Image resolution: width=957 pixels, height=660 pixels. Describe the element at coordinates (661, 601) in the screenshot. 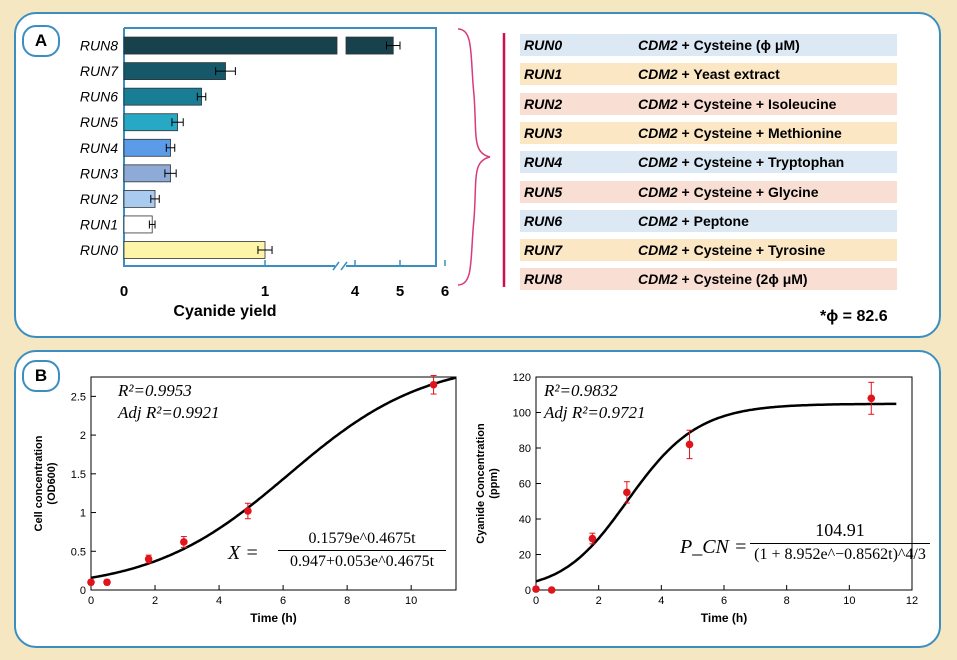

I see `x-tick-label: 4` at that location.